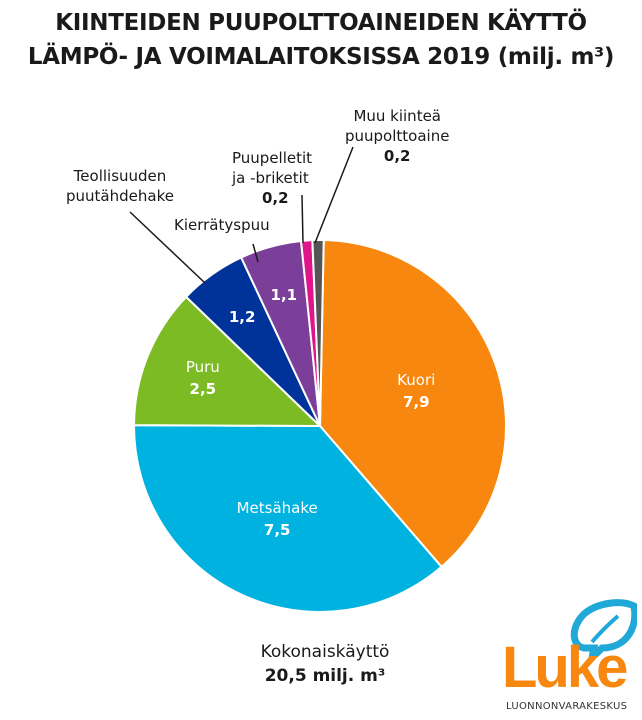  What do you see at coordinates (603, 628) in the screenshot?
I see `leaf-icon` at bounding box center [603, 628].